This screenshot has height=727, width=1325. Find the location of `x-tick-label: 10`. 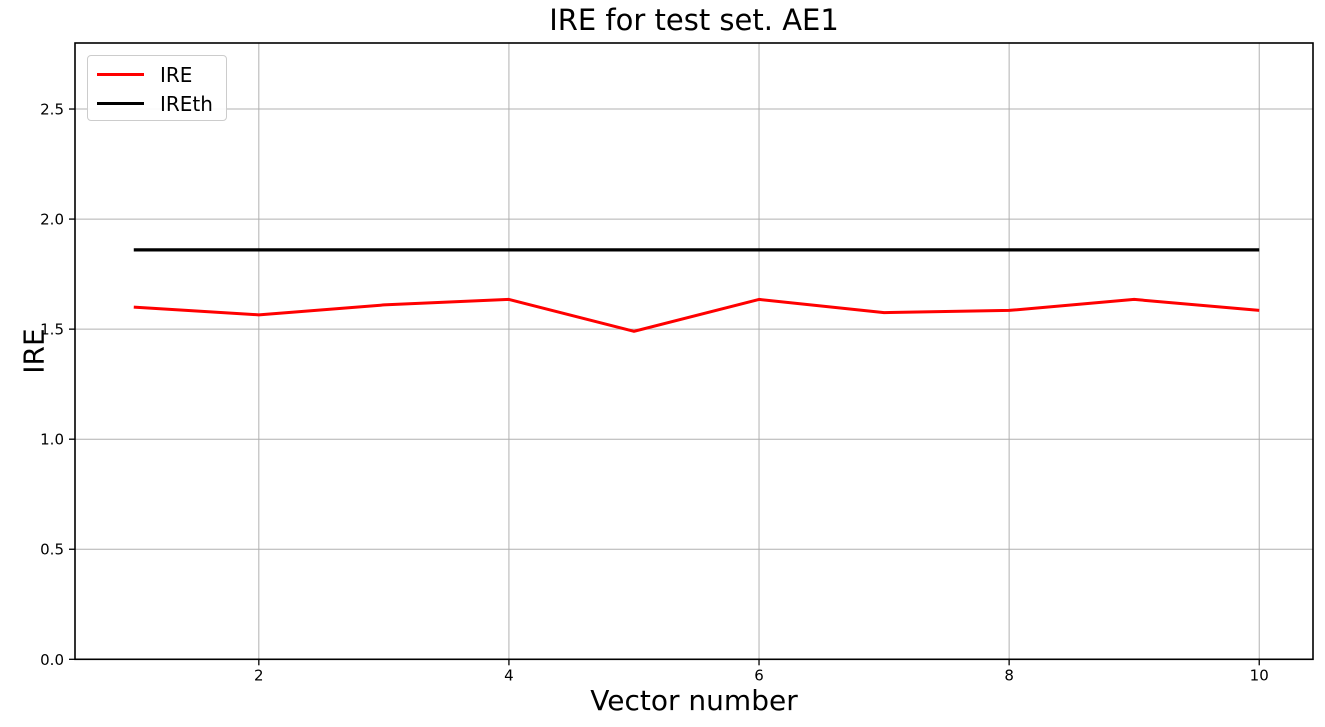

x-tick-label: 10 is located at coordinates (1259, 675).